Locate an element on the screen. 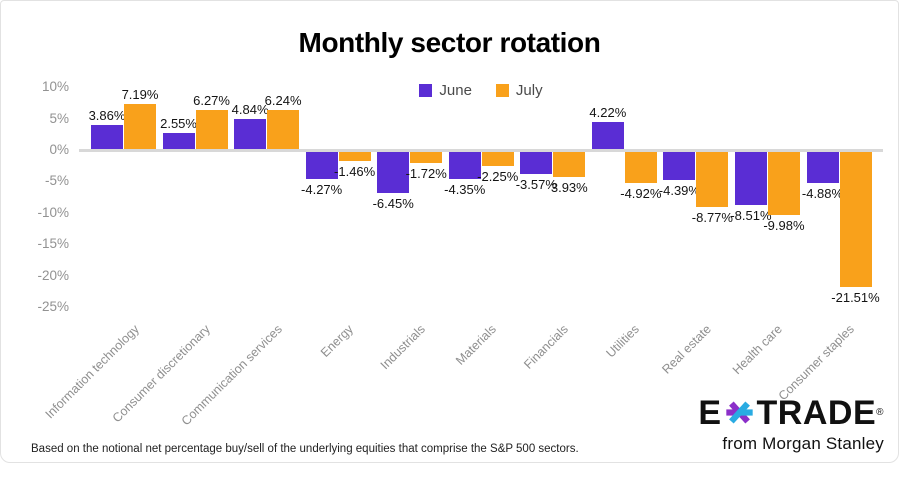 This screenshot has height=502, width=900. logo-letter-e: E is located at coordinates (710, 412).